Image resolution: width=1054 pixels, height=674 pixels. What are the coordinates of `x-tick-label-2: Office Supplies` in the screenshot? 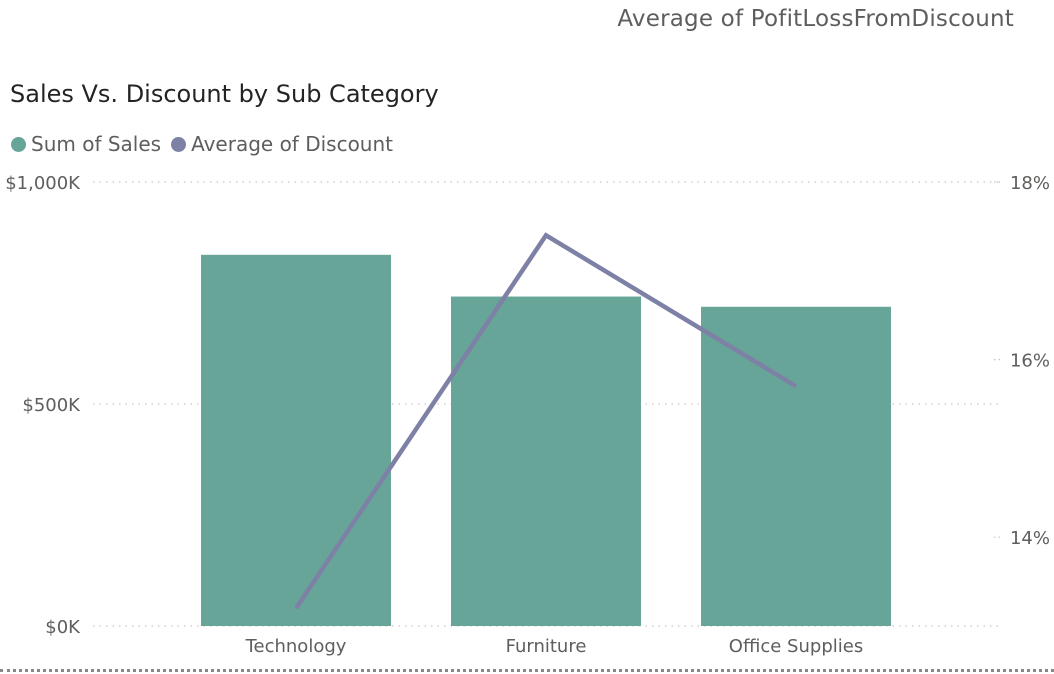 It's located at (796, 646).